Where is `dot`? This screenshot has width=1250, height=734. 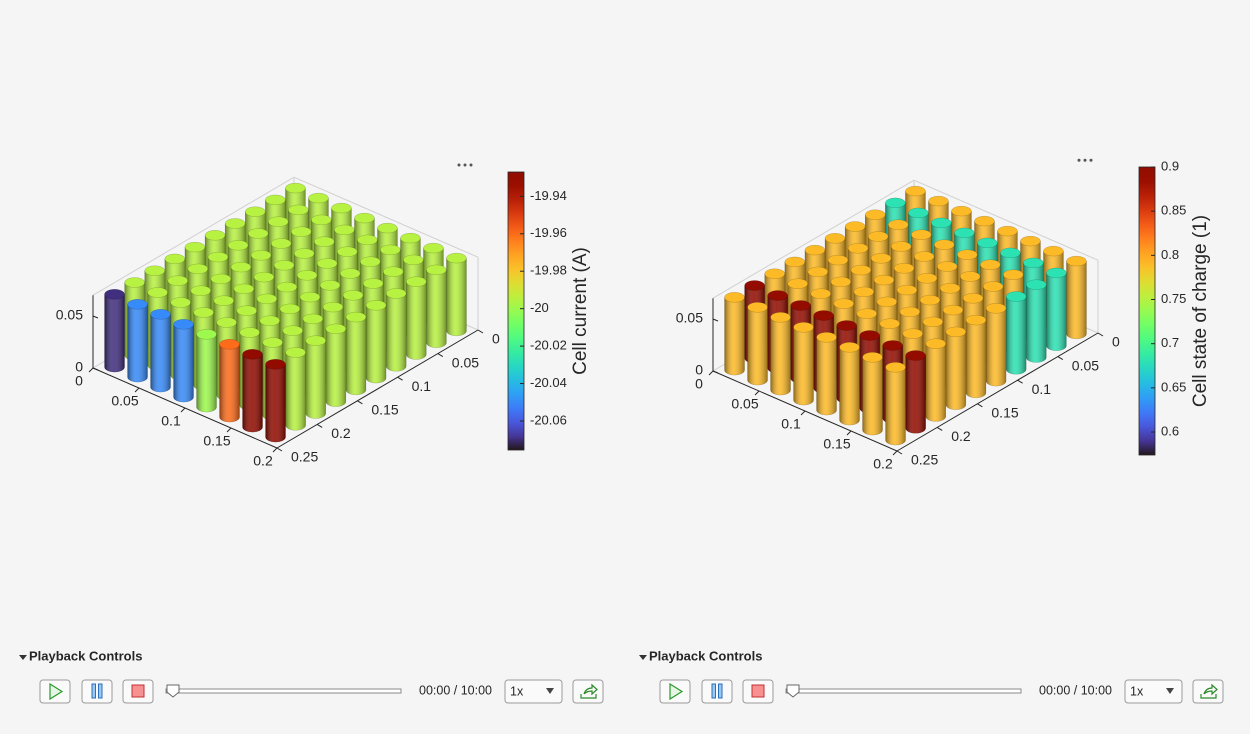 dot is located at coordinates (1079, 160).